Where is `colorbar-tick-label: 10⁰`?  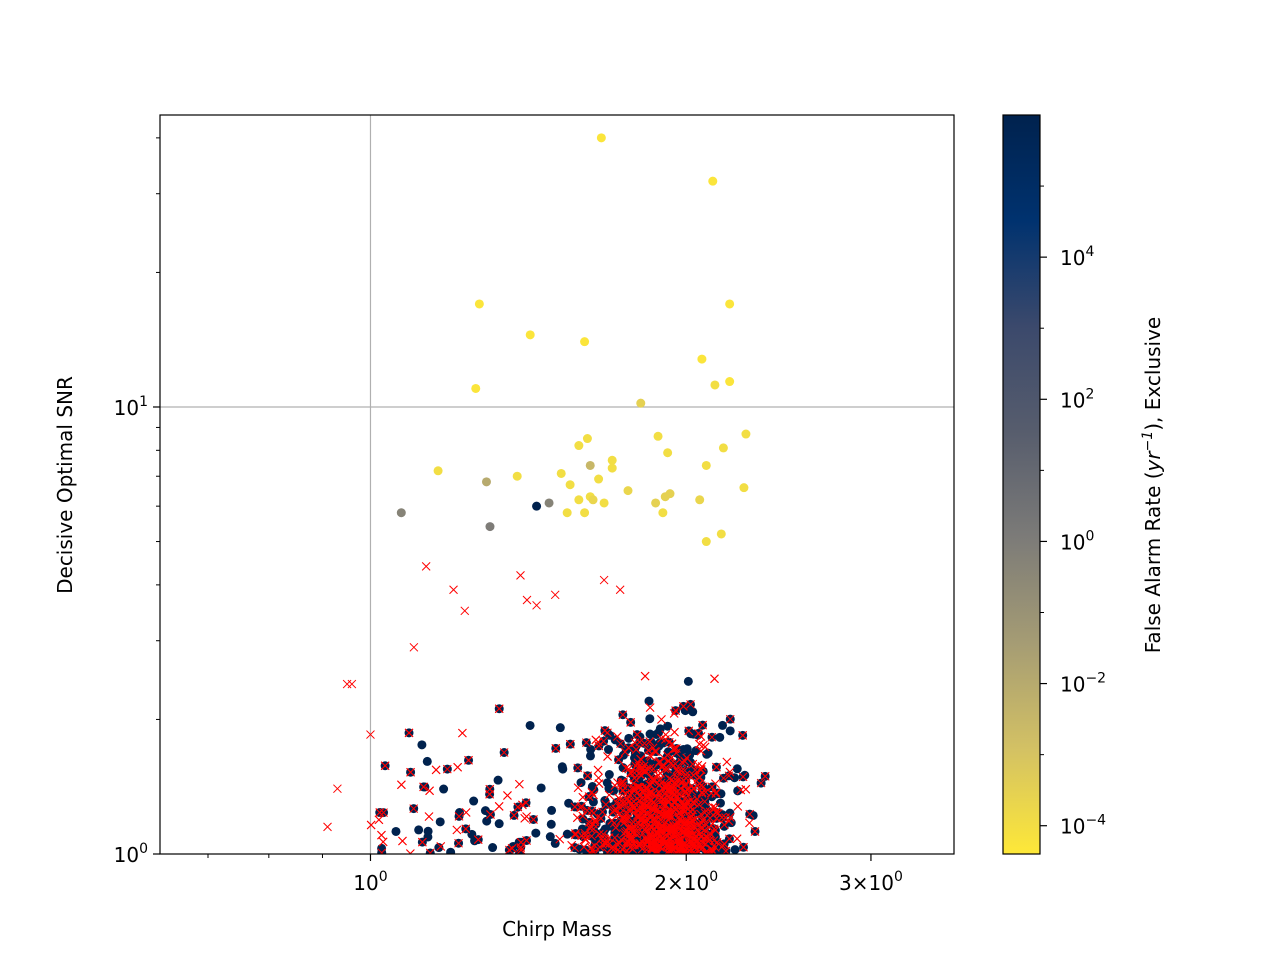
colorbar-tick-label: 10⁰ is located at coordinates (1077, 541).